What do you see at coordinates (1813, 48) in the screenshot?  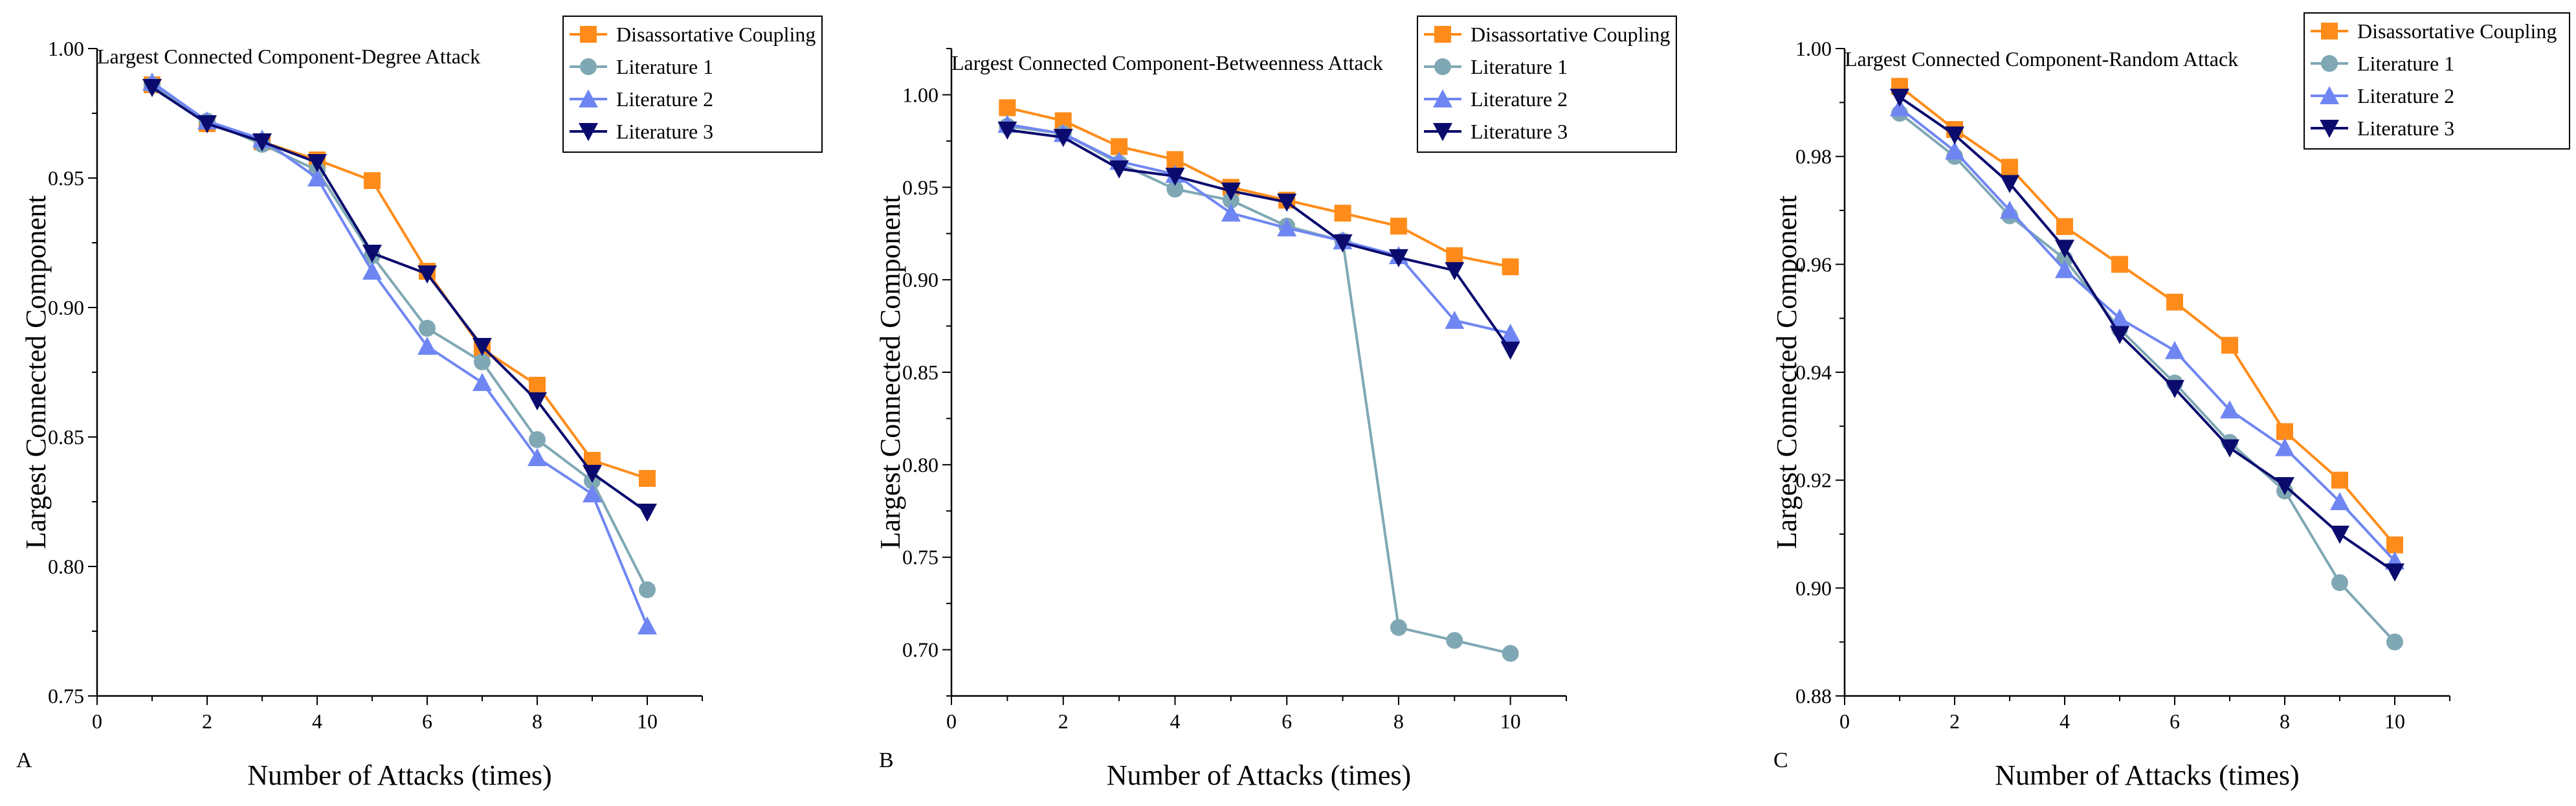 I see `y-tick-label: 1.00` at bounding box center [1813, 48].